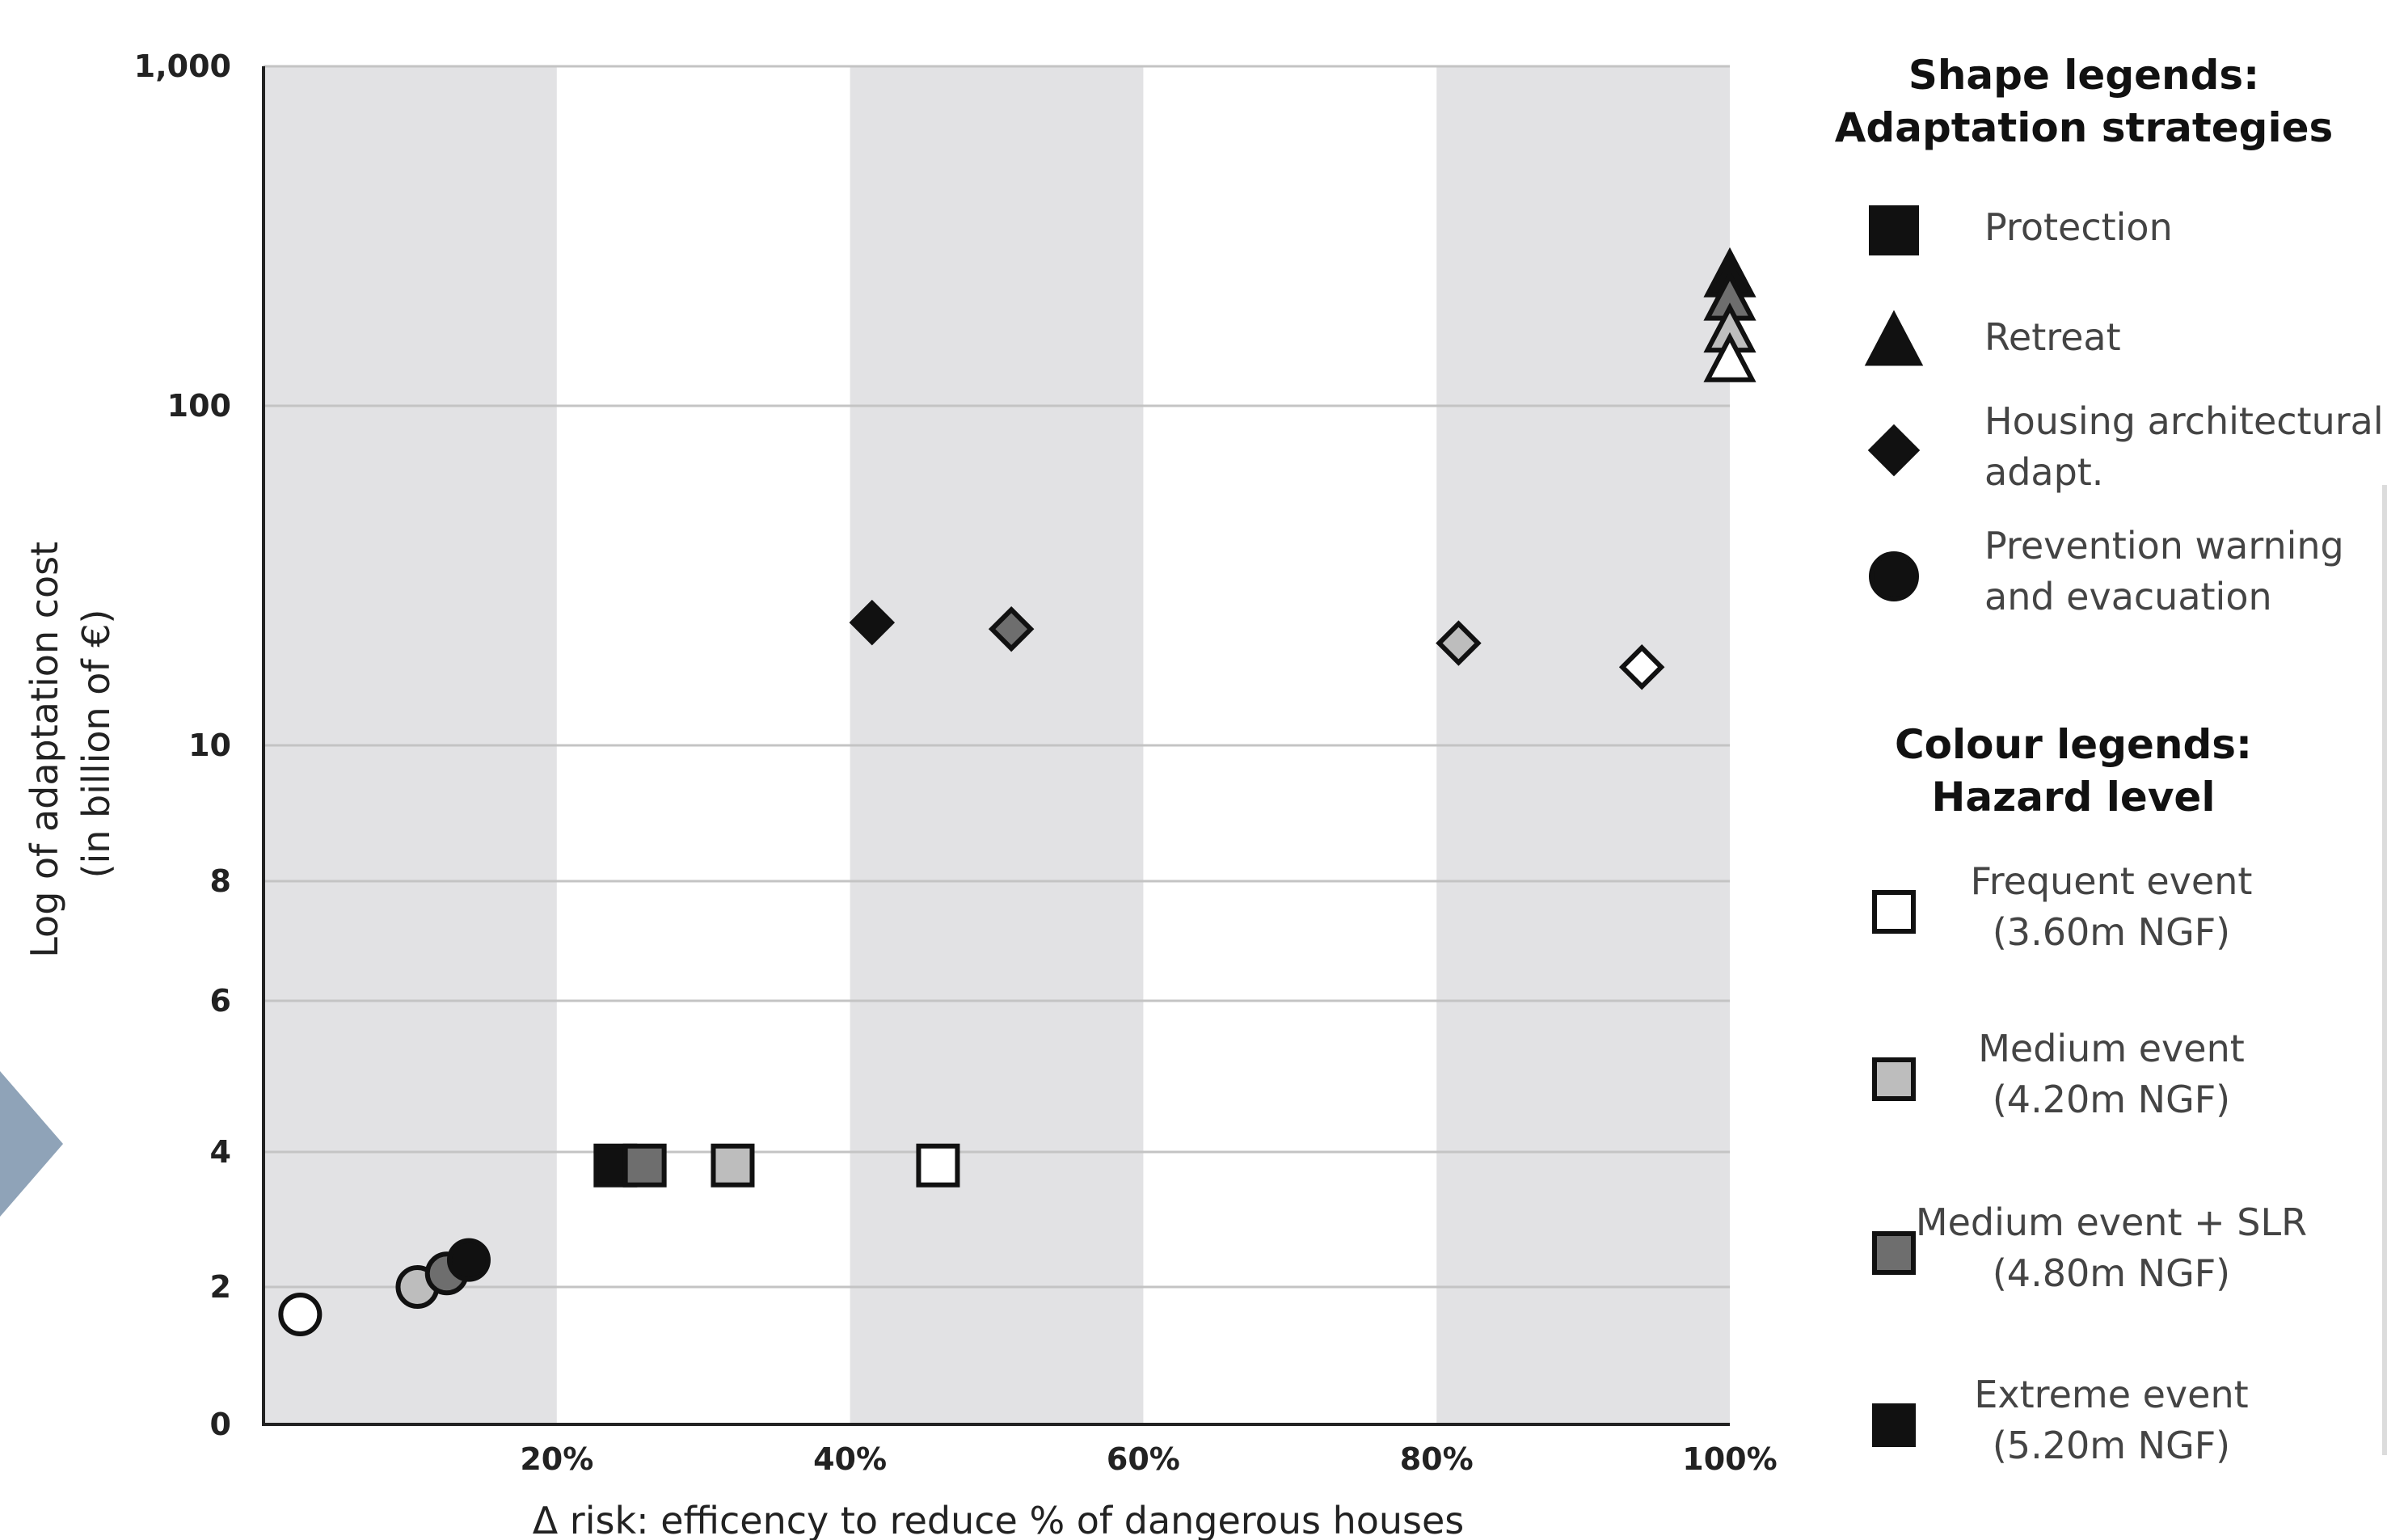  Describe the element at coordinates (182, 746) in the screenshot. I see `y-tick-labels: 0 2 4 6 8 10 100 1,000` at that location.